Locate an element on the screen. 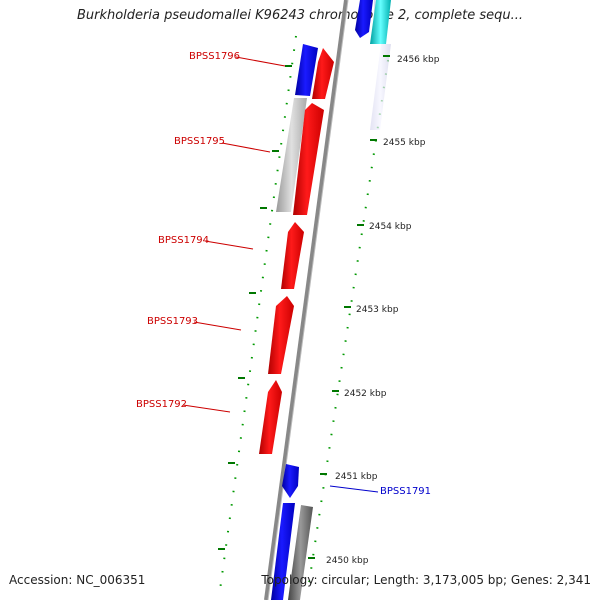 This screenshot has height=600, width=600. top-right-light-track is located at coordinates (380, 87).